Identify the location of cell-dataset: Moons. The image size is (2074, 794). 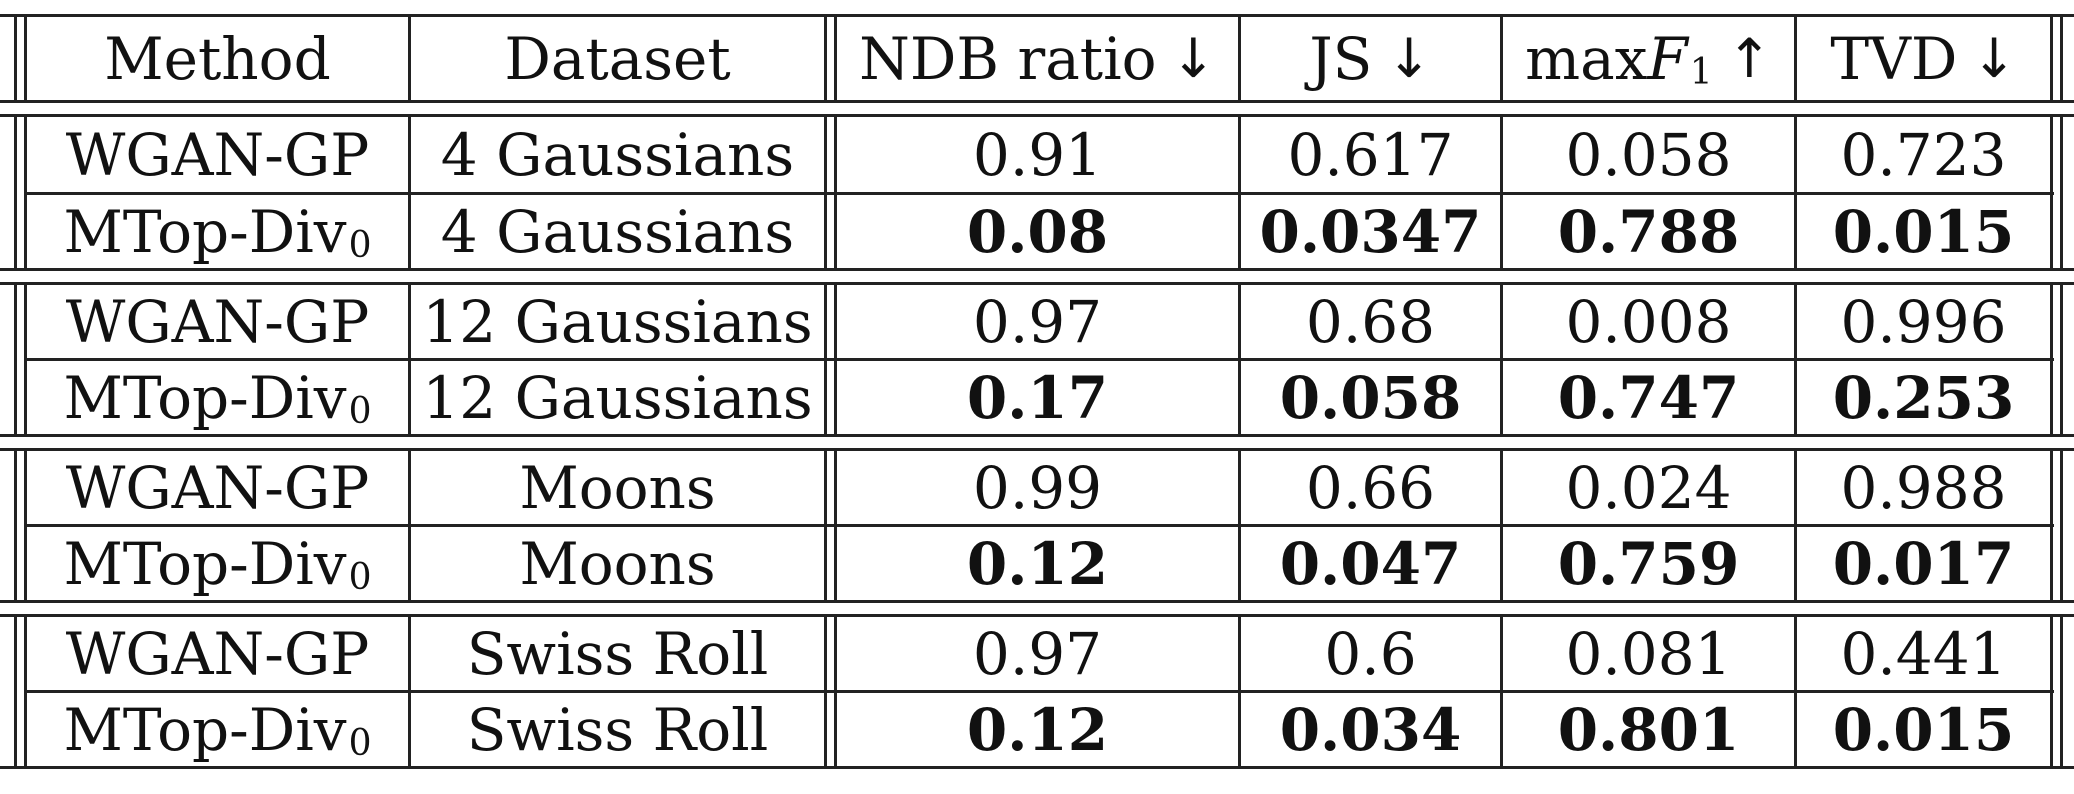
(617, 487).